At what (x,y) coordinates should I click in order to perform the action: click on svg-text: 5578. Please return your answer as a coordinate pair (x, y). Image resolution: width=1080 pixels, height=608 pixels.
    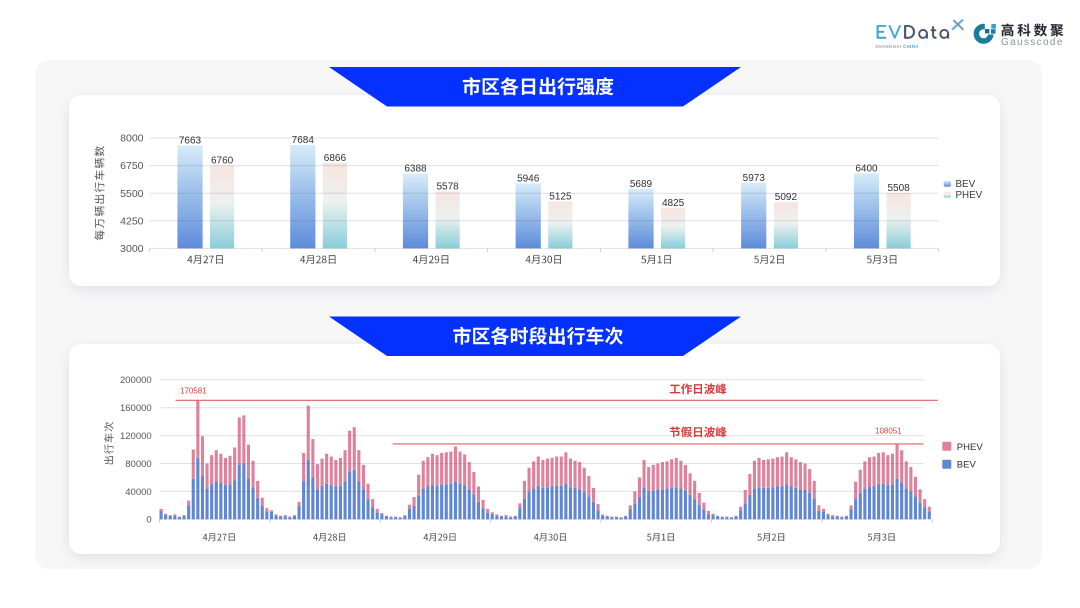
    Looking at the image, I should click on (447, 187).